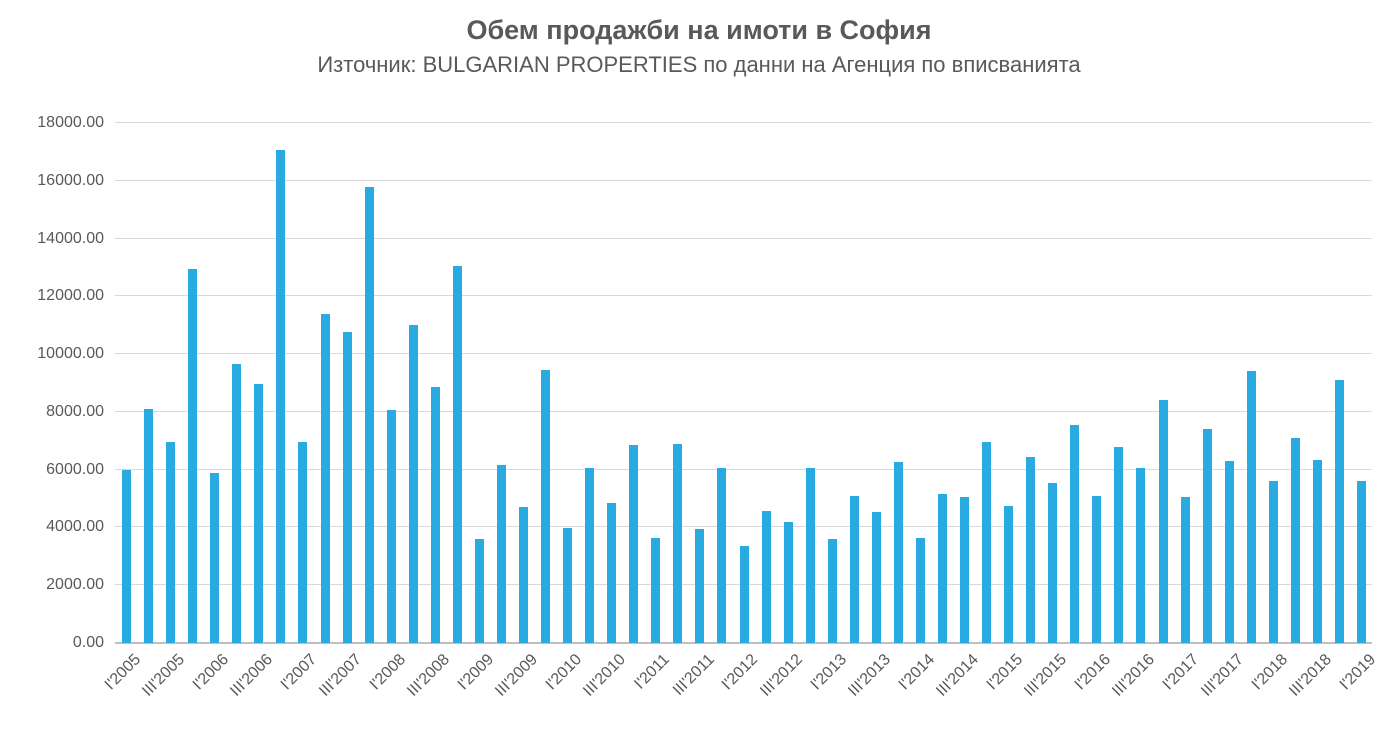 The width and height of the screenshot is (1398, 740). Describe the element at coordinates (766, 576) in the screenshot. I see `bar-II'2012` at that location.